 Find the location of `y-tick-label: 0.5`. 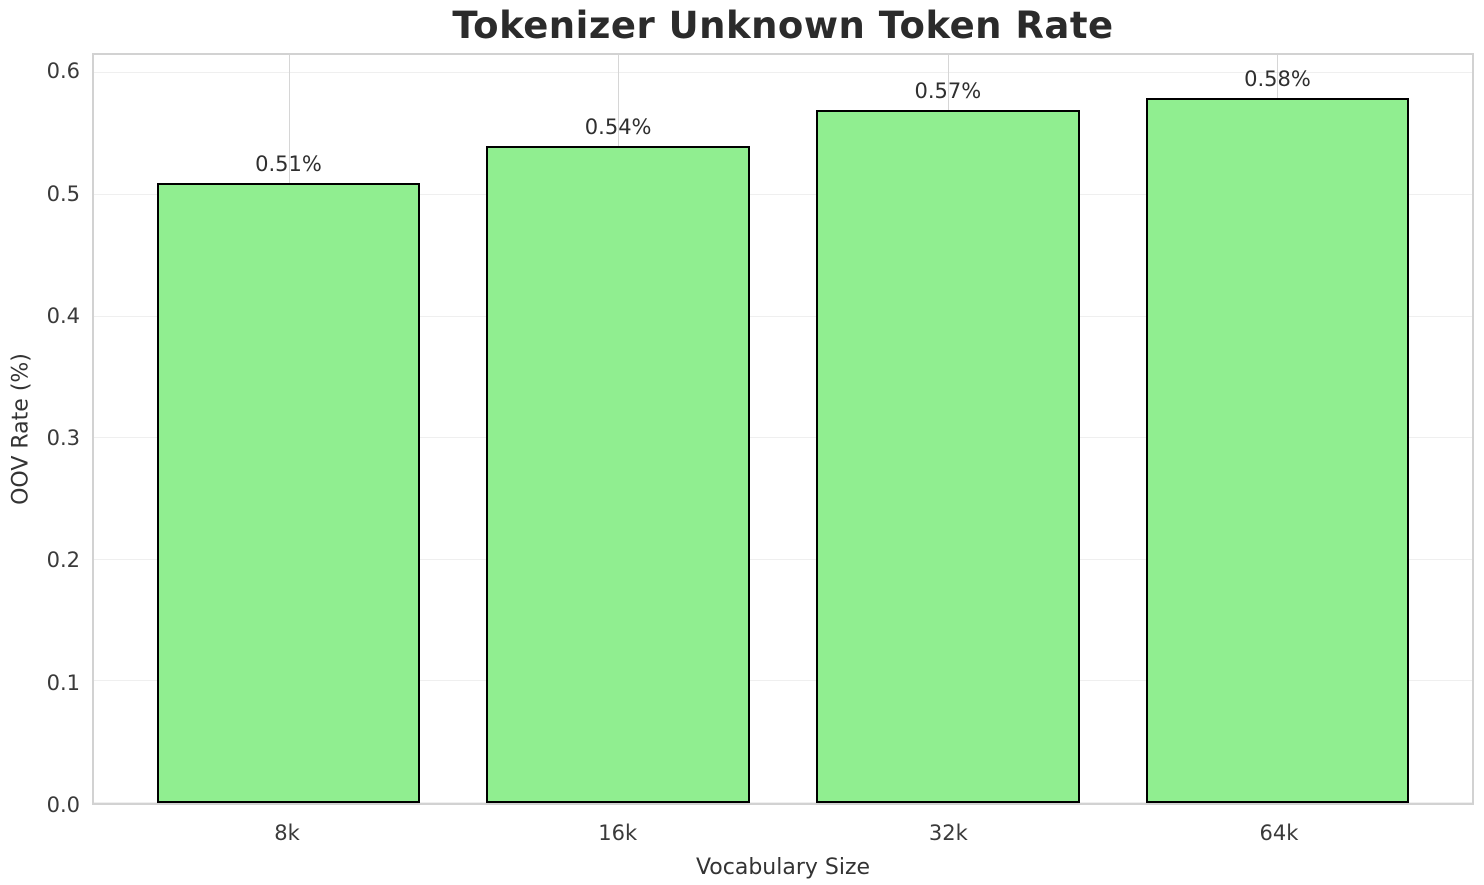

y-tick-label: 0.5 is located at coordinates (63, 193).